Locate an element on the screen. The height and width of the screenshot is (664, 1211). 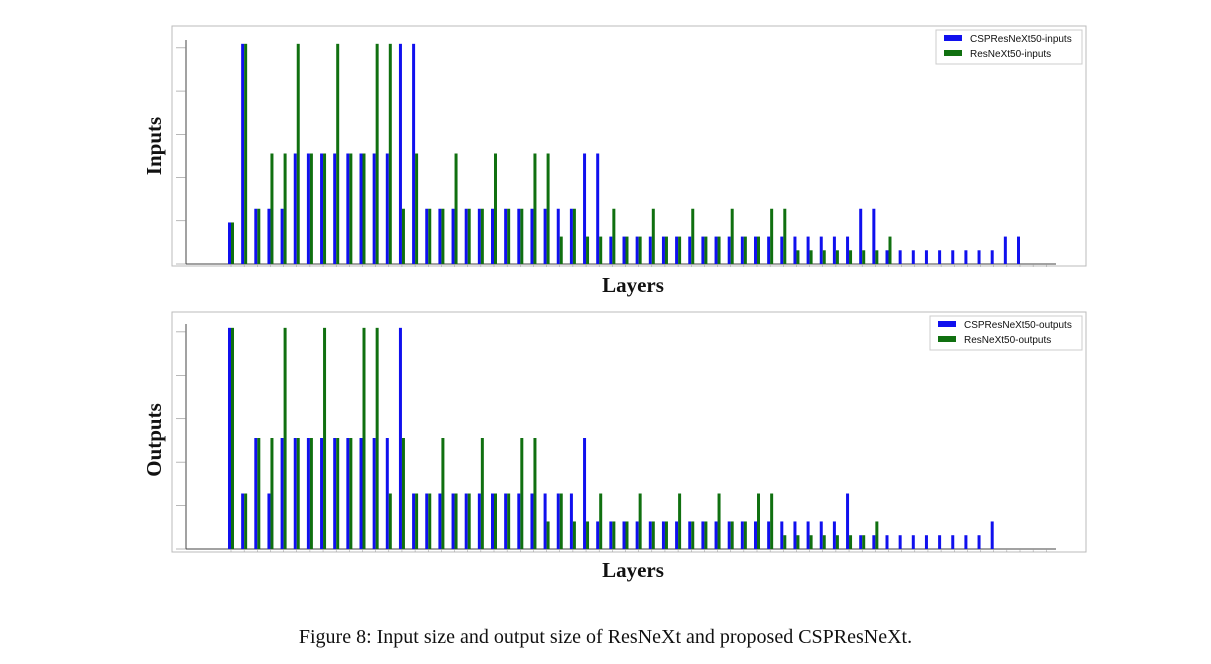
inputs-x-axis-label: Layers is located at coordinates (633, 285).